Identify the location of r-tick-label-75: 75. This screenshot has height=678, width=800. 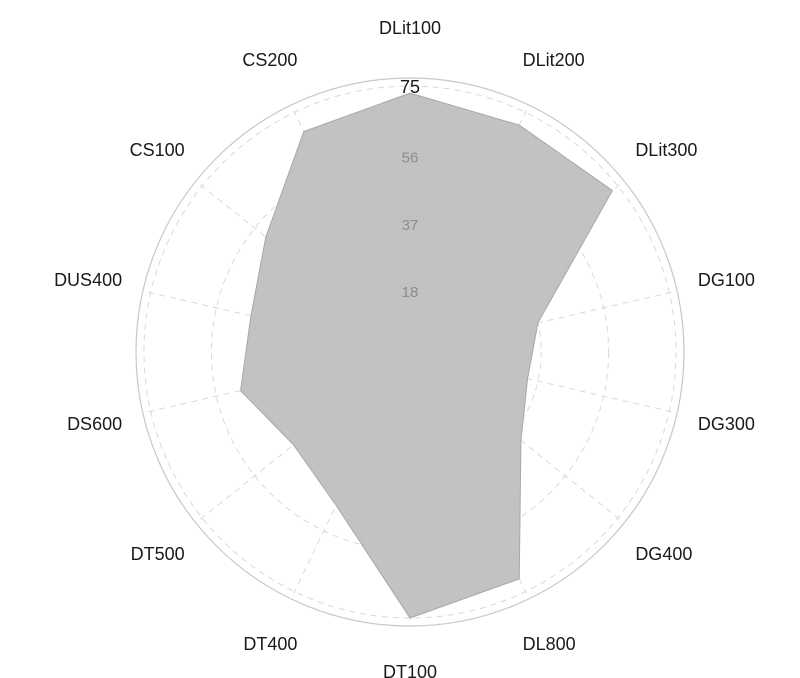
(410, 87).